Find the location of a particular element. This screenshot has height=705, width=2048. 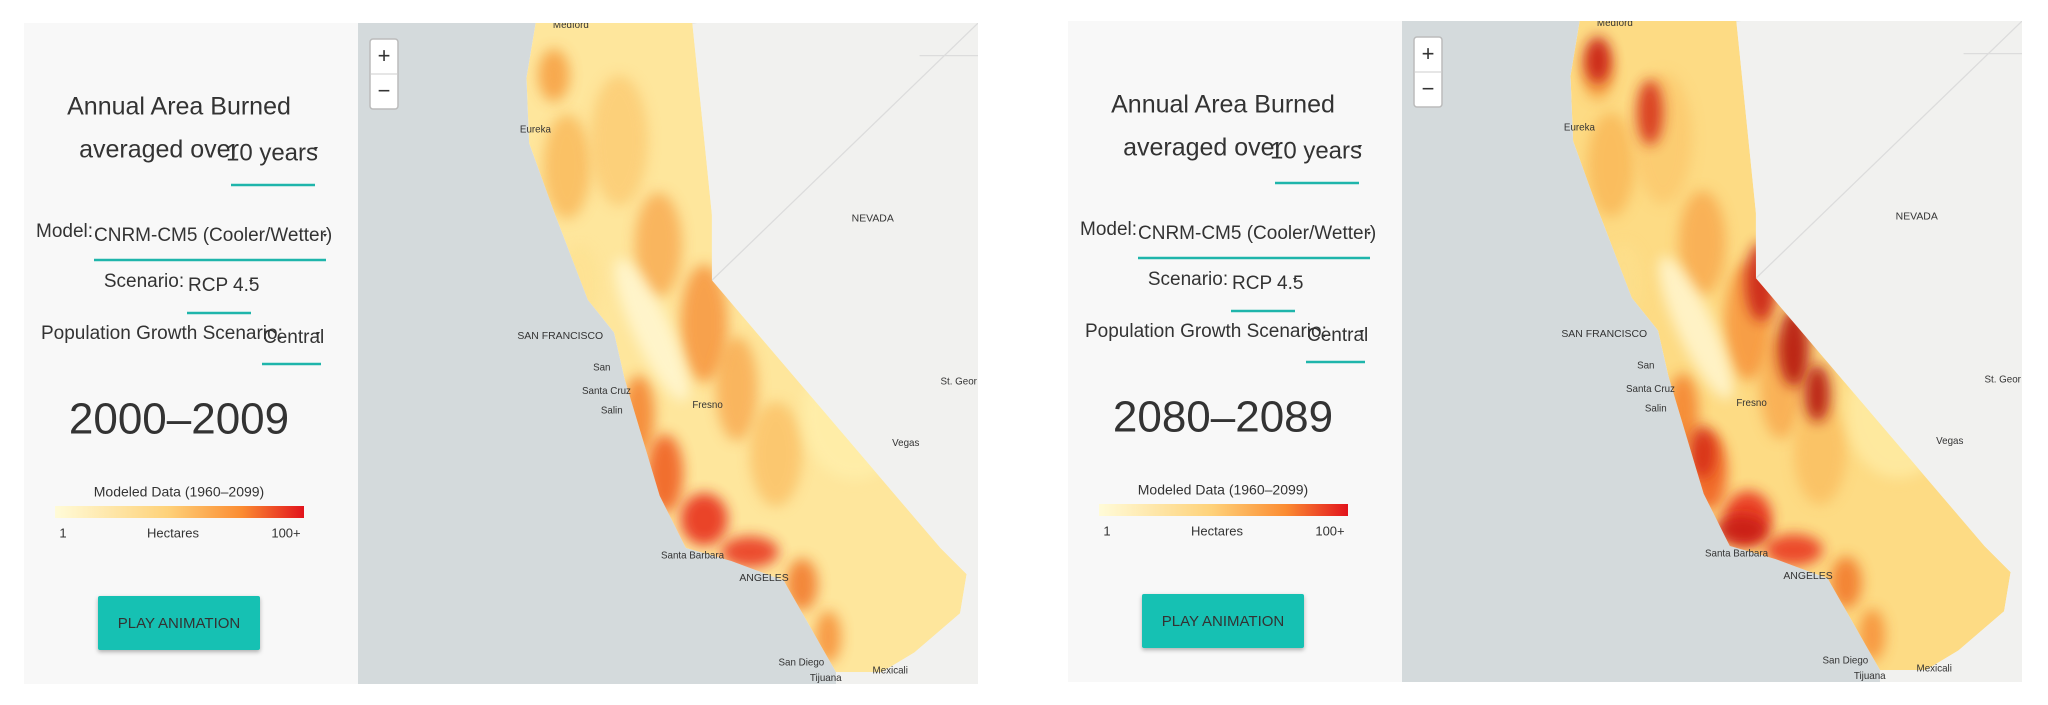

legend-min: 1 is located at coordinates (1106, 530).